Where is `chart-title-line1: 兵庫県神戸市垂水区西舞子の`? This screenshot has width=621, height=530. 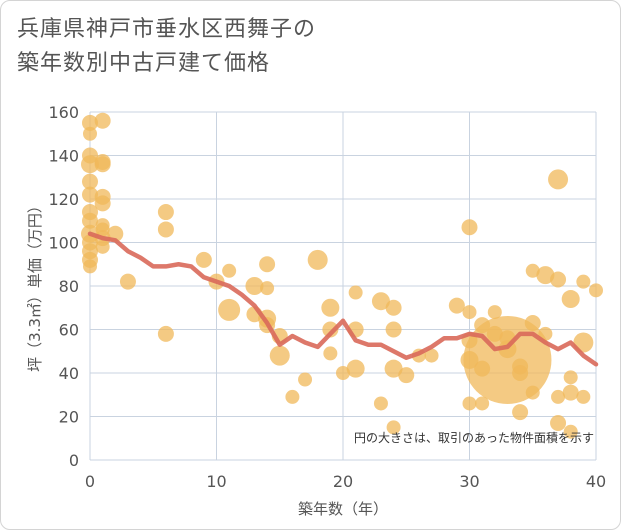
chart-title-line1: 兵庫県神戸市垂水区西舞子の is located at coordinates (167, 29).